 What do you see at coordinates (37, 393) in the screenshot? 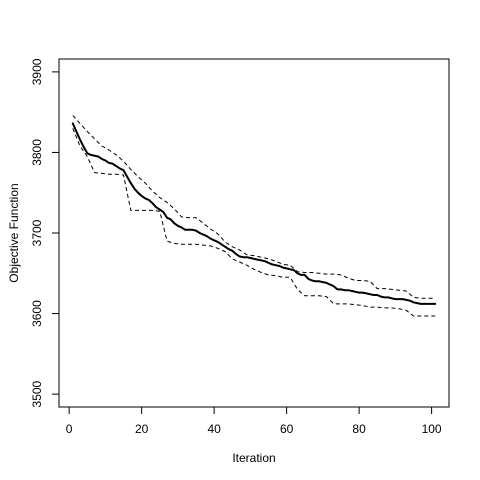
I see `y-tick-label: 3500` at bounding box center [37, 393].